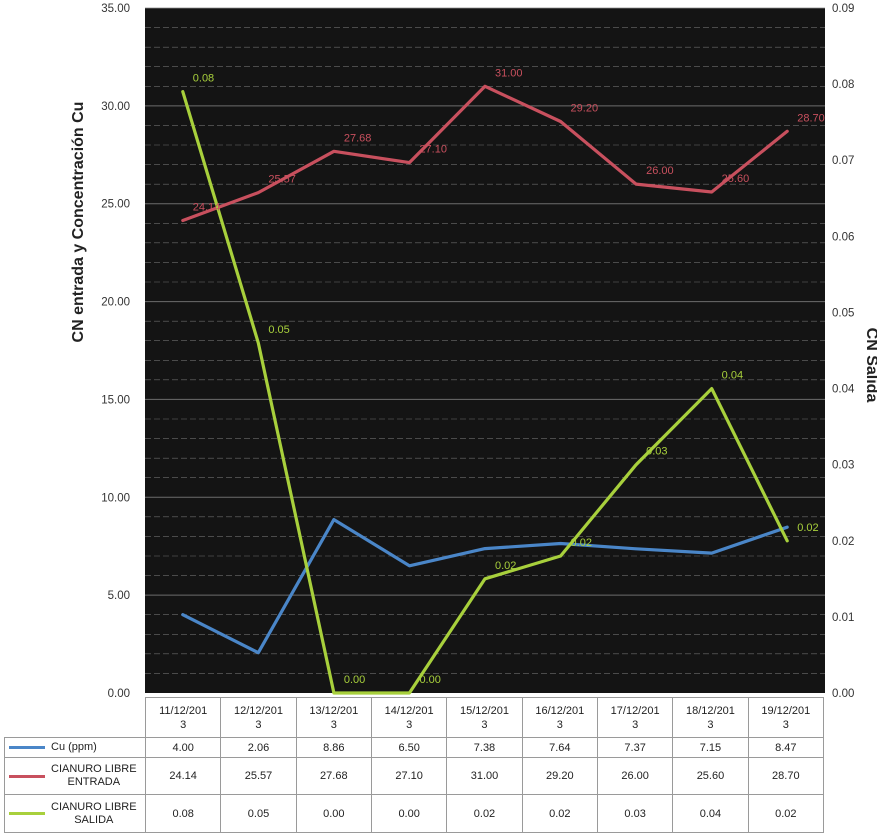 This screenshot has width=877, height=837. Describe the element at coordinates (635, 747) in the screenshot. I see `table-cell: 7.37` at that location.